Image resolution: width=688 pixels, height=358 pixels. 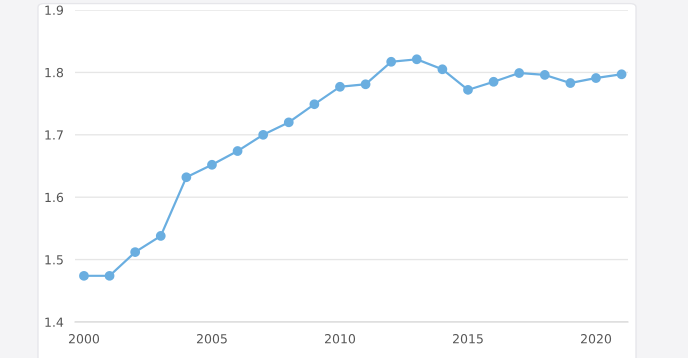 What do you see at coordinates (54, 197) in the screenshot?
I see `y-tick-label: 1.6` at bounding box center [54, 197].